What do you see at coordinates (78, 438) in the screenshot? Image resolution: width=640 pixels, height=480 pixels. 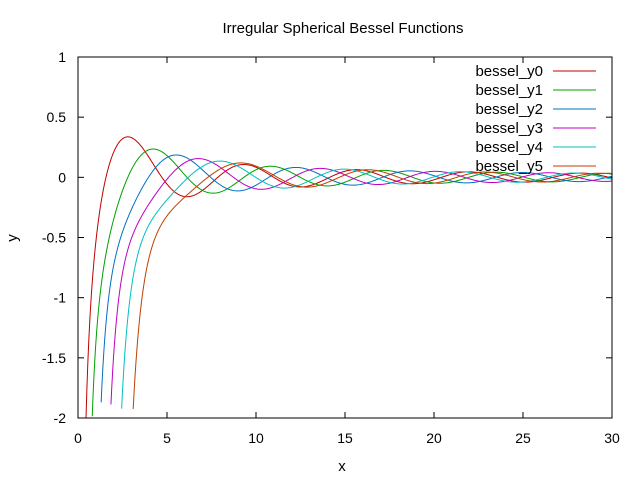 I see `x-tick-label: 0` at bounding box center [78, 438].